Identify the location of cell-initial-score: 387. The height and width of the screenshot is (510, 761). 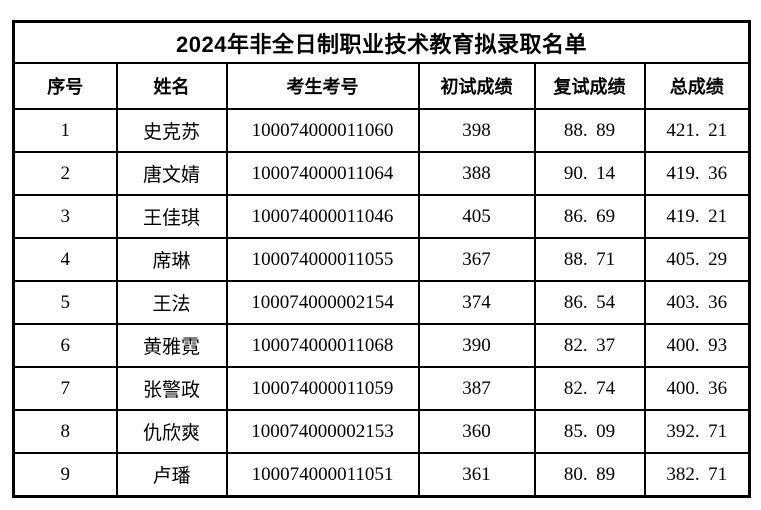
(476, 388).